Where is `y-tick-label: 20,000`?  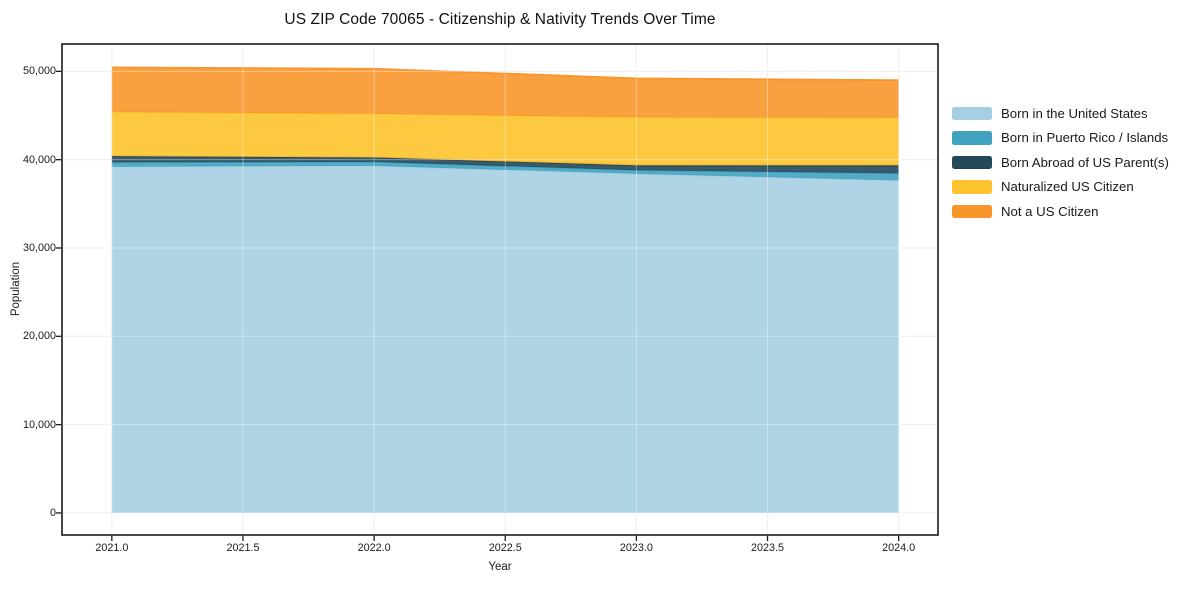
y-tick-label: 20,000 is located at coordinates (39, 336).